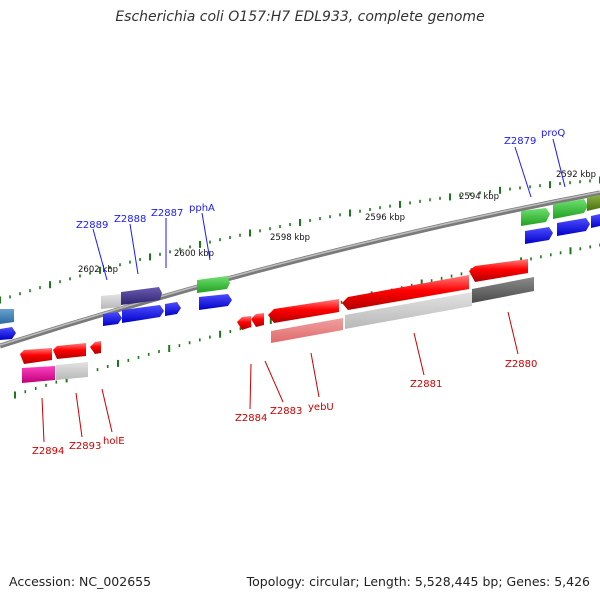 This screenshot has width=600, height=600. What do you see at coordinates (85, 446) in the screenshot?
I see `gene-label-z2893: Z2893` at bounding box center [85, 446].